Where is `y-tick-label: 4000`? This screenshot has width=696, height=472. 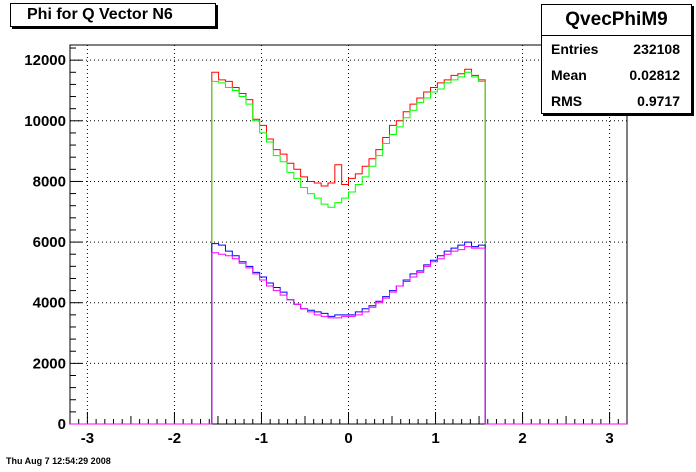
y-tick-label: 4000 is located at coordinates (49, 303).